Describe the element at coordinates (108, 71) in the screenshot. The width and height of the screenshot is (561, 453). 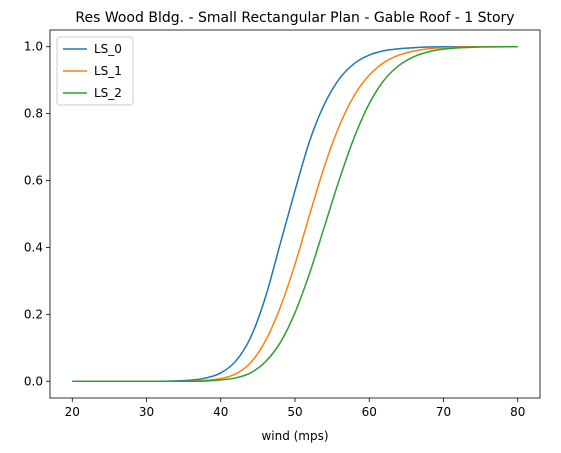
I see `legend-label: LS_1` at that location.